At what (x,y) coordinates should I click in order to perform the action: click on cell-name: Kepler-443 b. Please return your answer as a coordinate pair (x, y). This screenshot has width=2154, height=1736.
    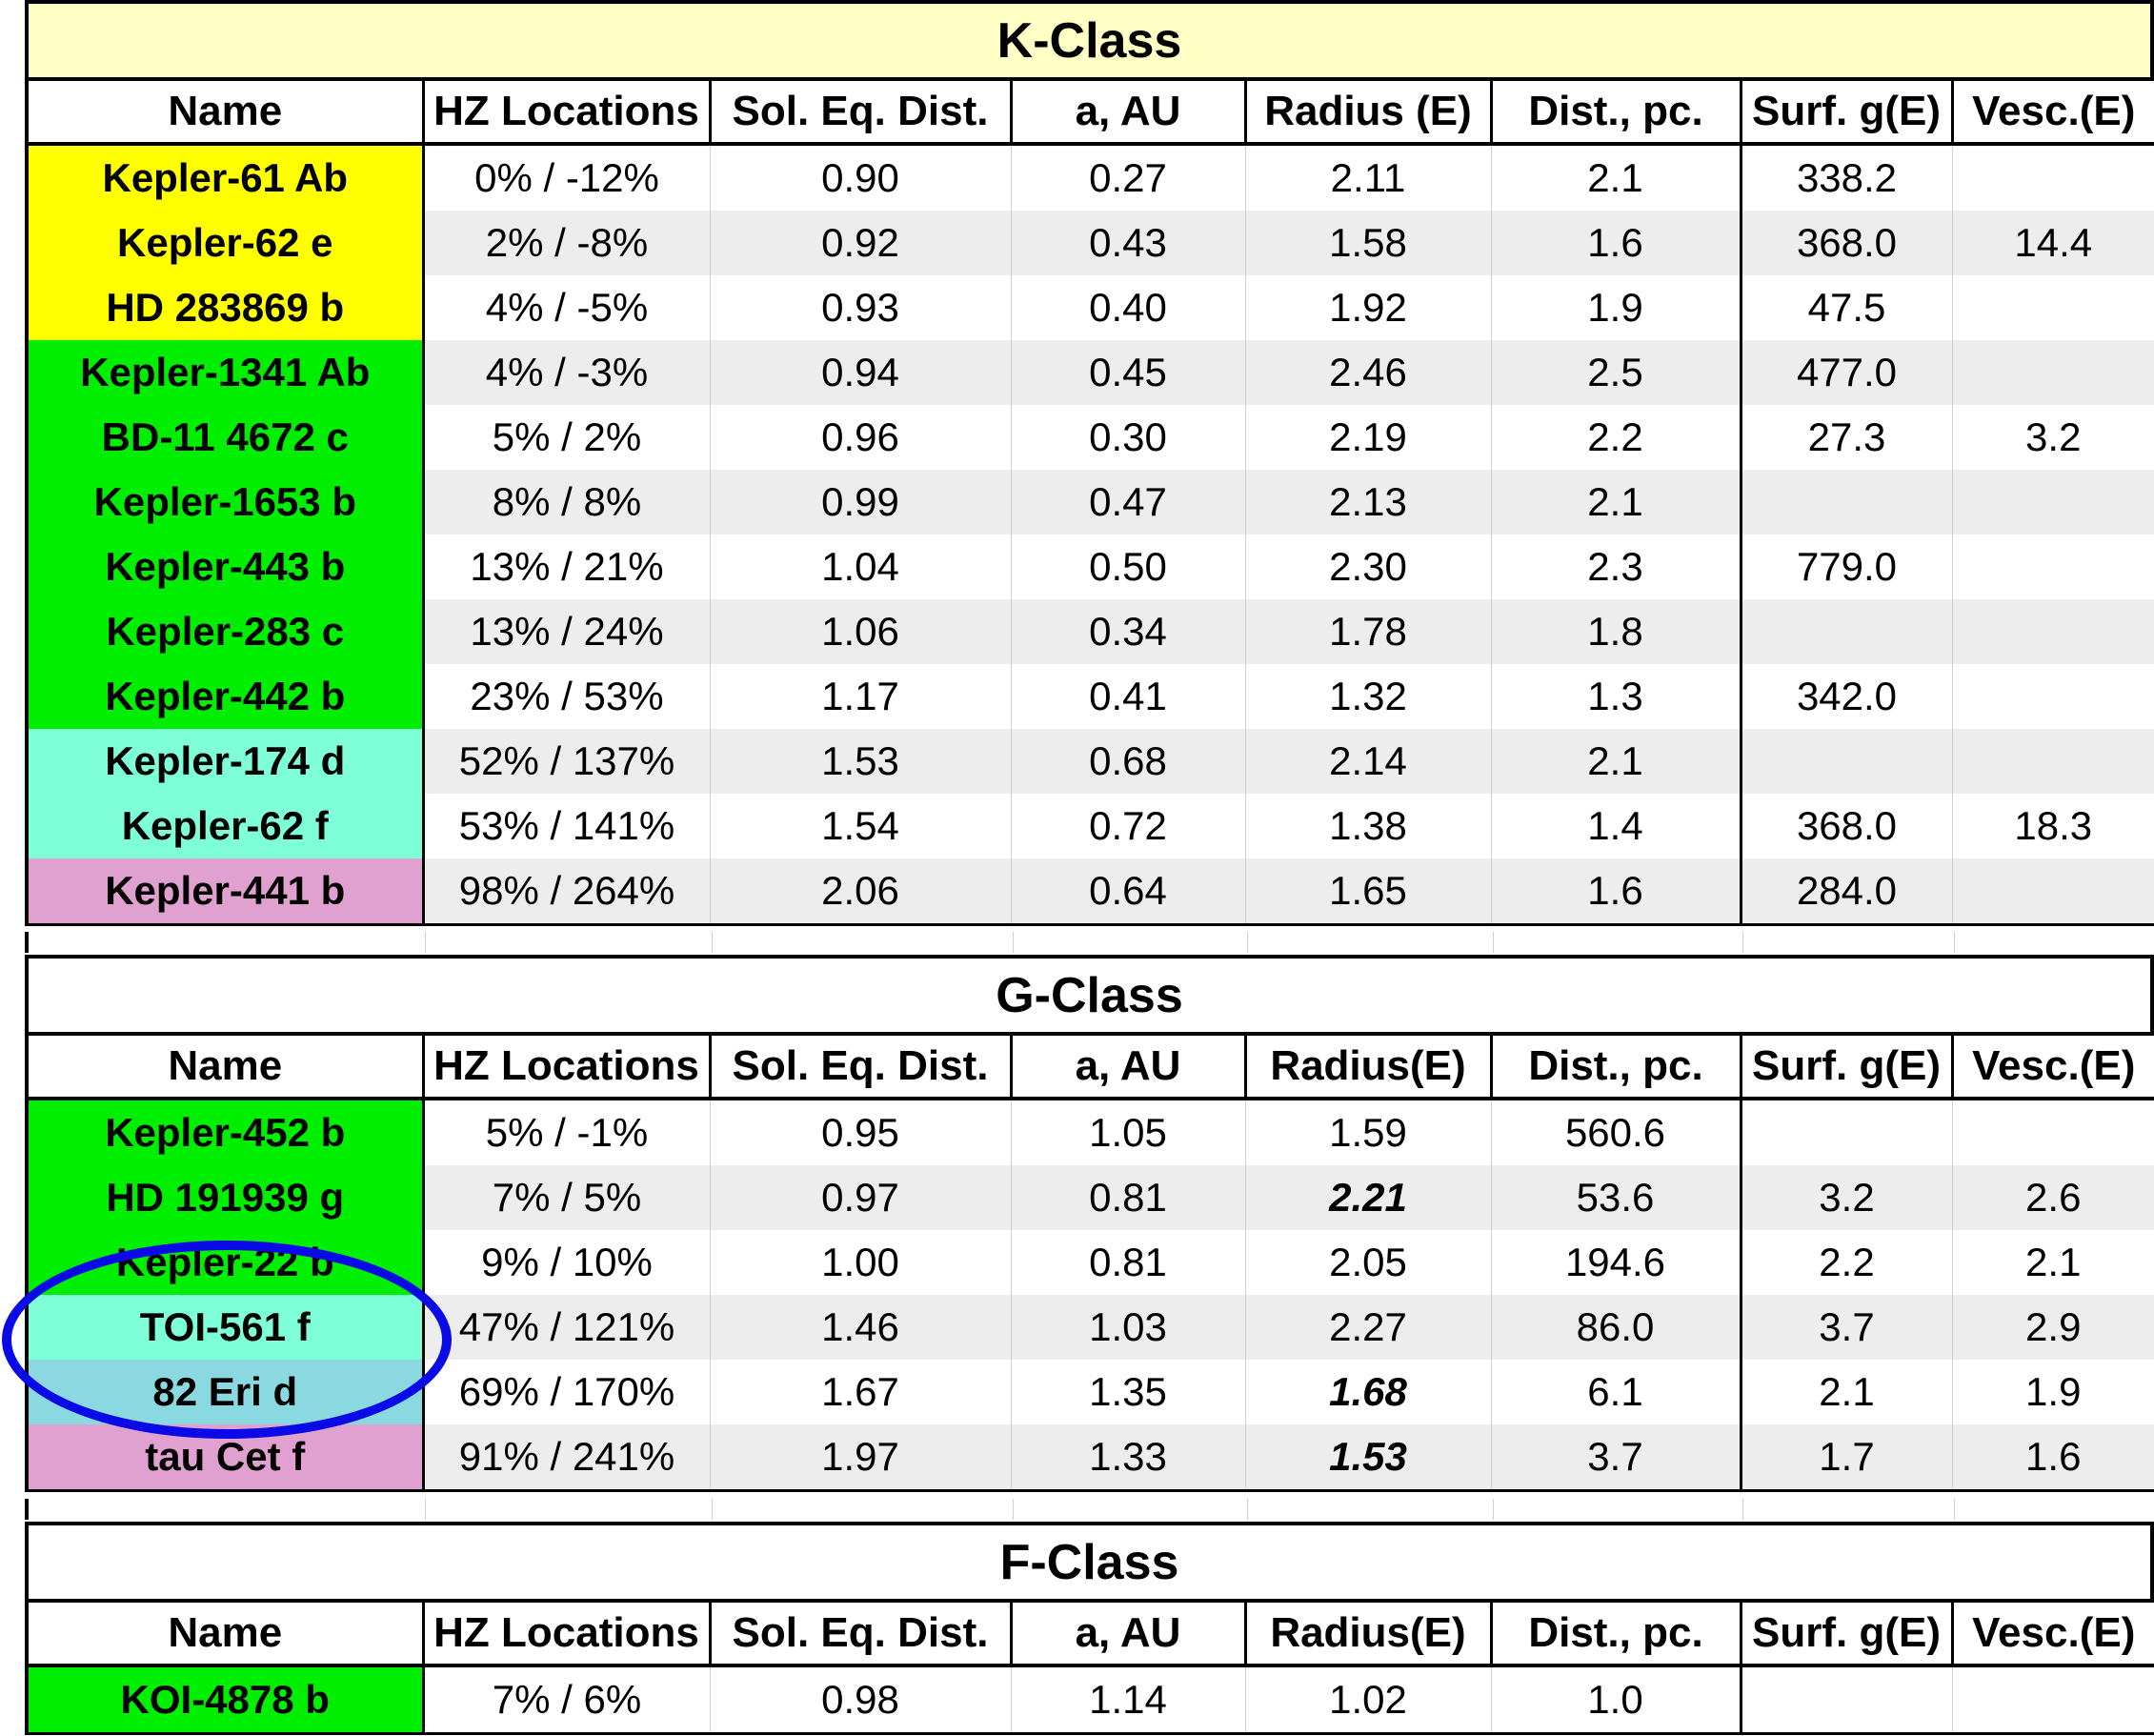
    Looking at the image, I should click on (224, 567).